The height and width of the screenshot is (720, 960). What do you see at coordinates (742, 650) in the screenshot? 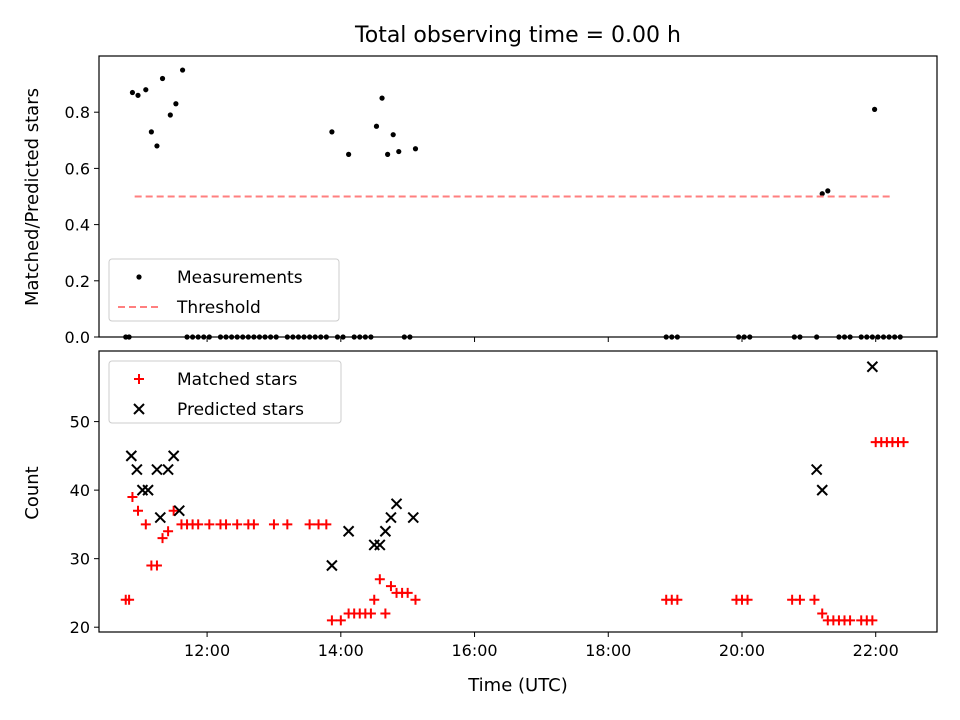
I see `x-tick-label: 20:00` at bounding box center [742, 650].